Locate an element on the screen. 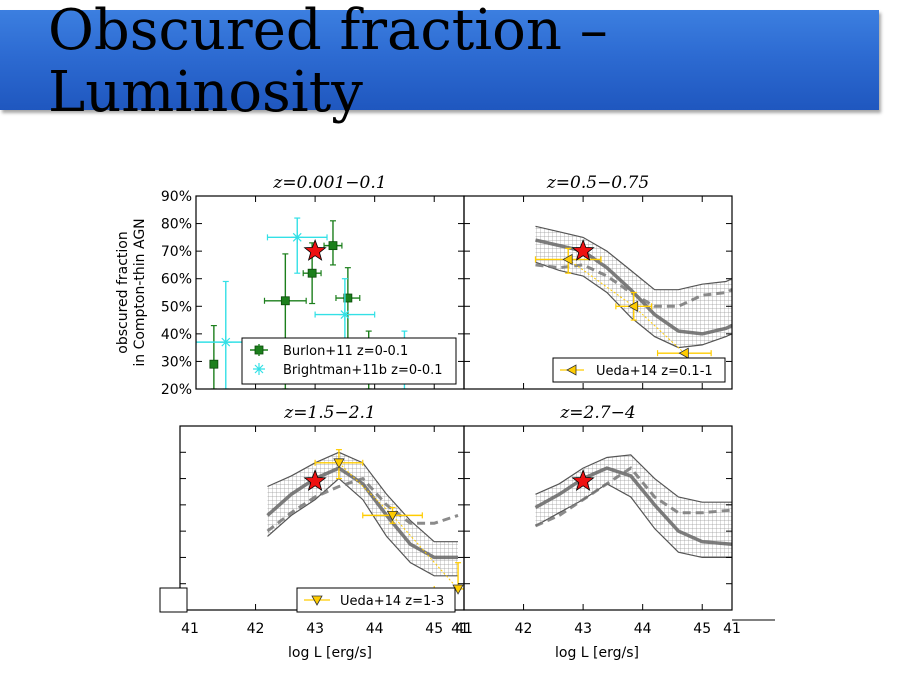 The image size is (900, 675). y-tick-label: 50% is located at coordinates (176, 307).